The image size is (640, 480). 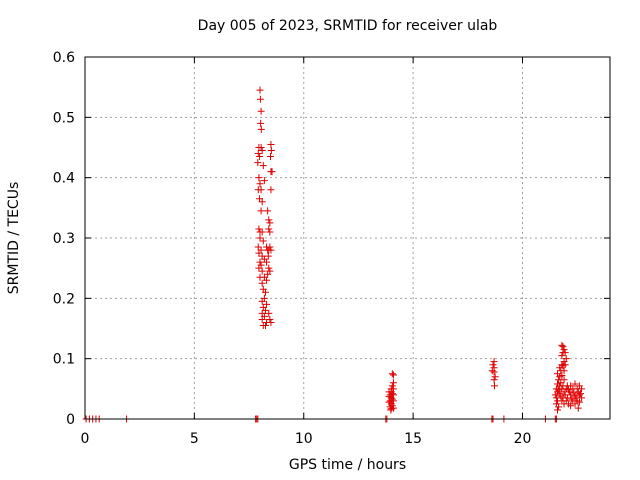 What do you see at coordinates (194, 439) in the screenshot?
I see `x-tick-label: 5` at bounding box center [194, 439].